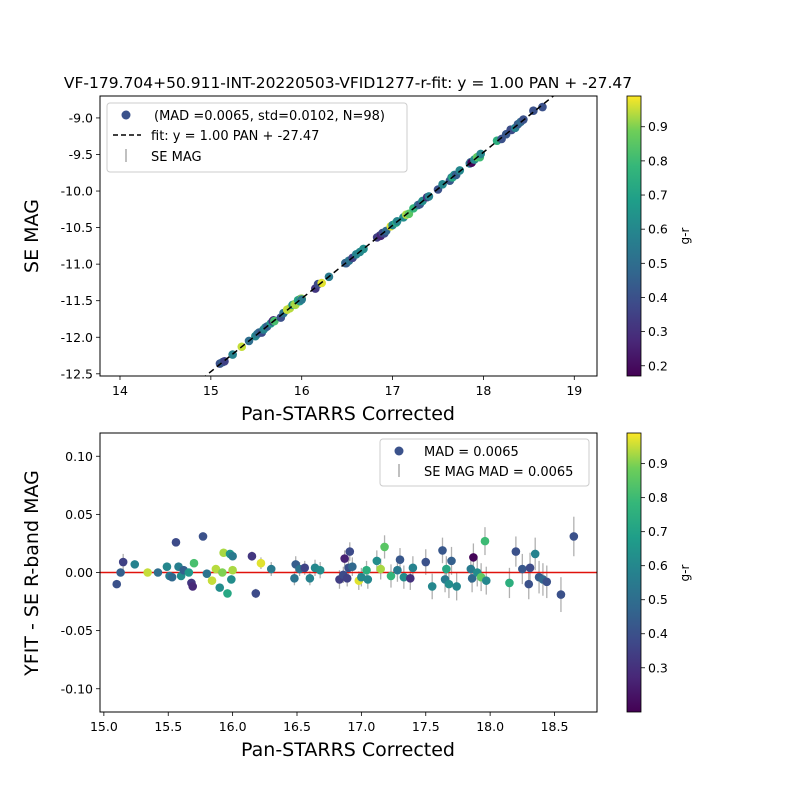  What do you see at coordinates (658, 229) in the screenshot?
I see `top-colorbar-tick-label: 0.6` at bounding box center [658, 229].